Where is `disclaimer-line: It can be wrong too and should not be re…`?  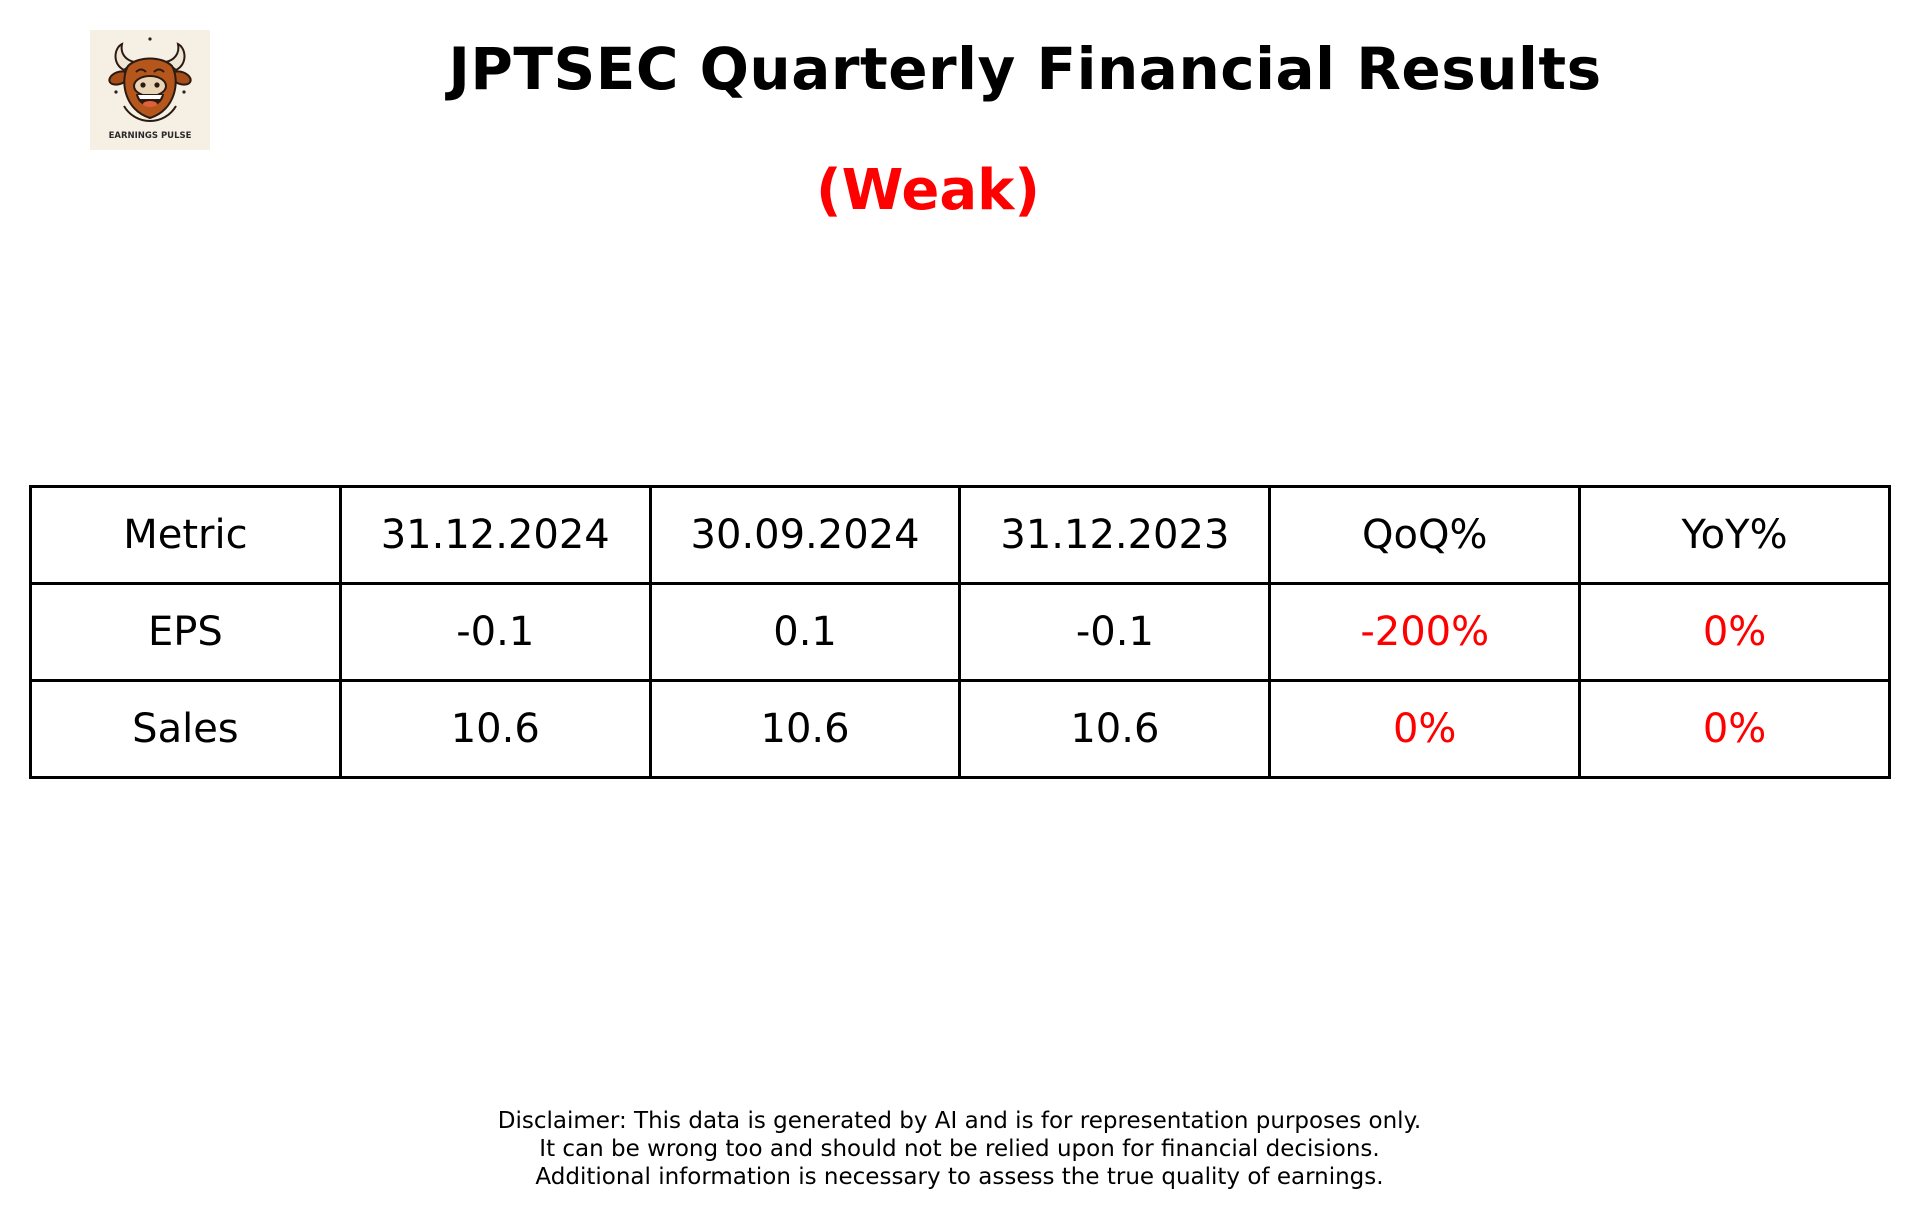
disclaimer-line: It can be wrong too and should not be re… is located at coordinates (959, 1149).